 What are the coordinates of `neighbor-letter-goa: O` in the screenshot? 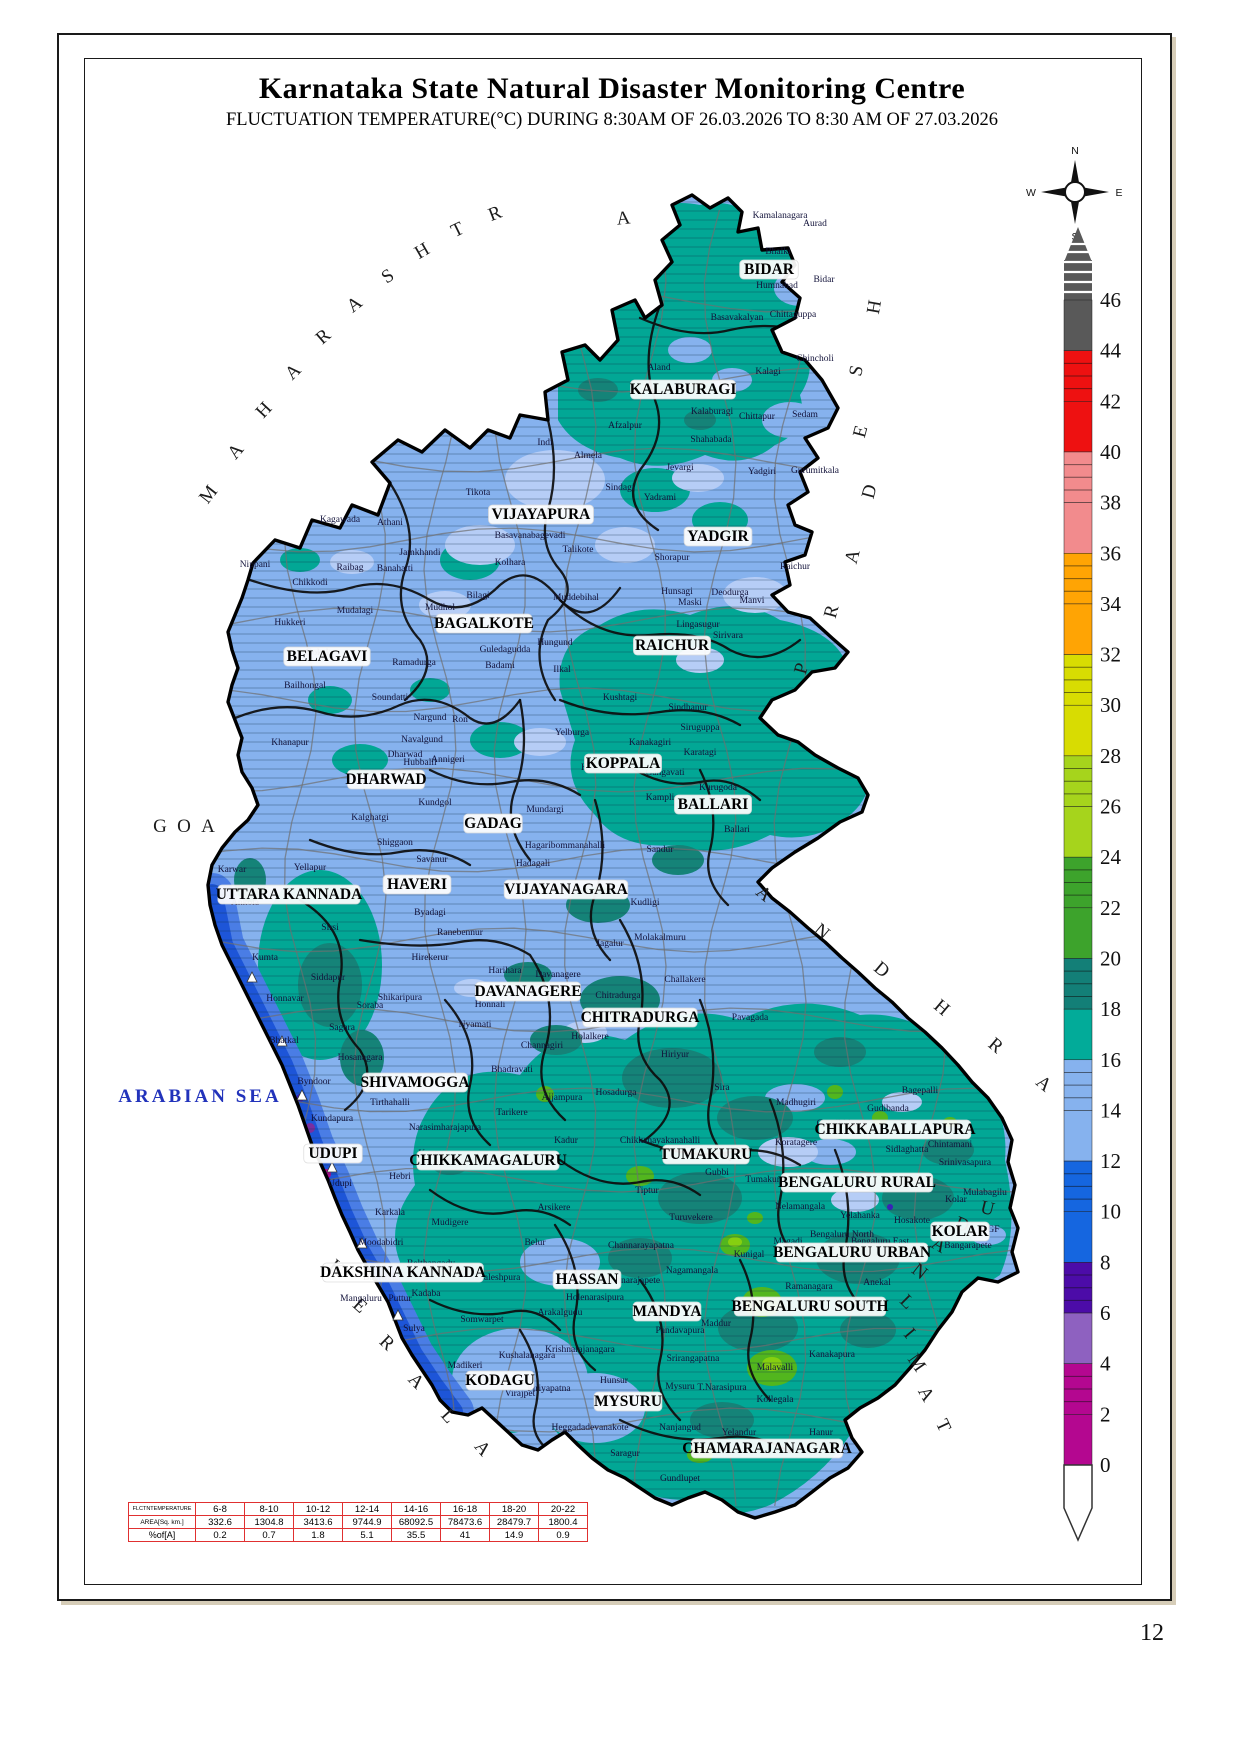 It's located at (184, 826).